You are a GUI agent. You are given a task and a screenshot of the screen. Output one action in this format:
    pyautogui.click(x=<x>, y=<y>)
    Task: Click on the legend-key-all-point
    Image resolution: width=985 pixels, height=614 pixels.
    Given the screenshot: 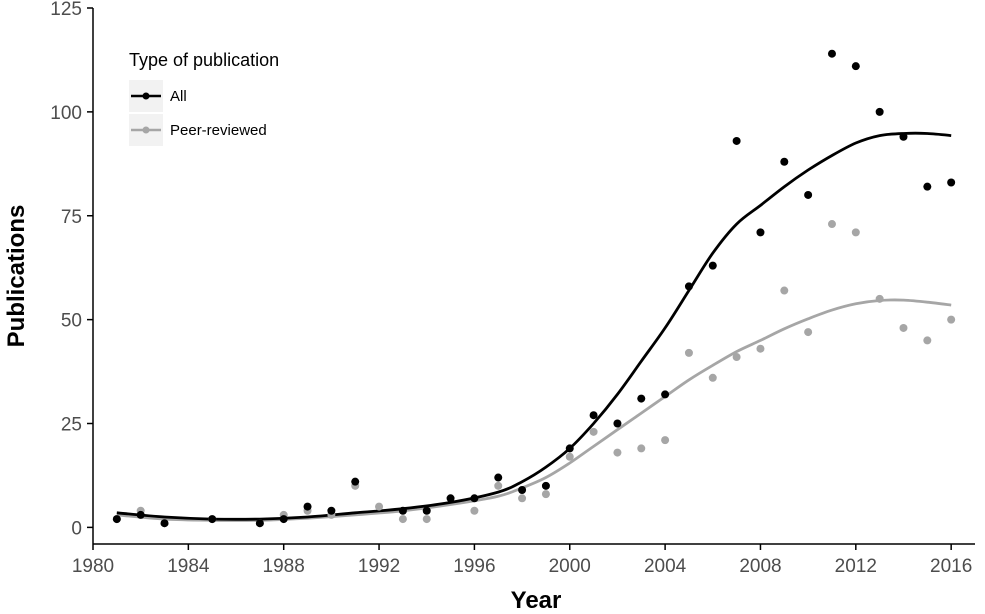 What is the action you would take?
    pyautogui.click(x=146, y=96)
    